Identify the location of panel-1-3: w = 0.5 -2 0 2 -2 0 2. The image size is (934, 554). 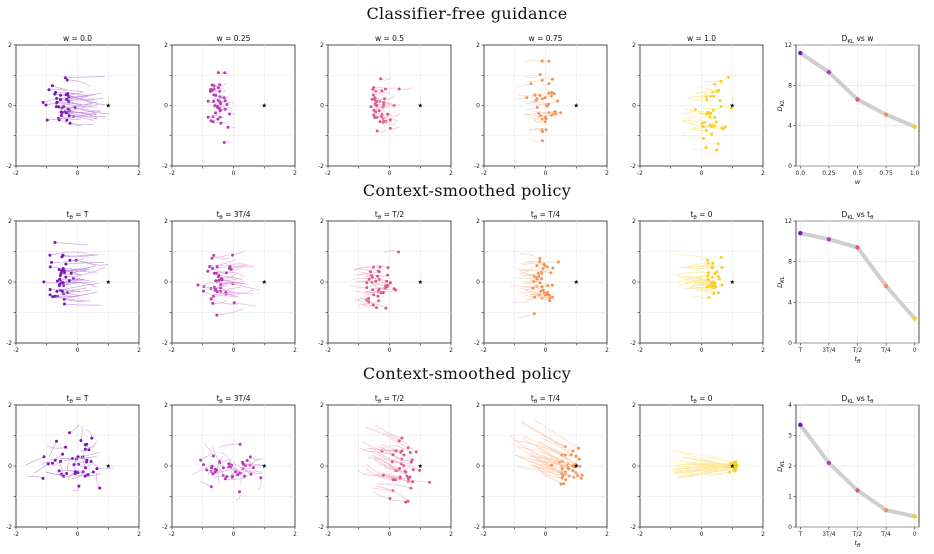
(385, 105).